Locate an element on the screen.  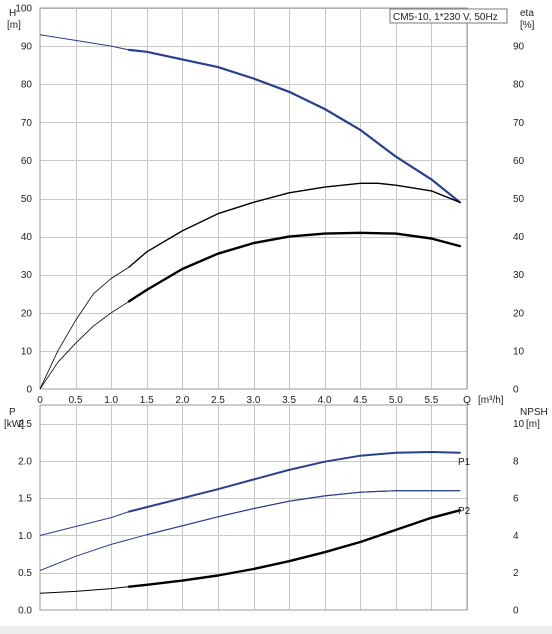
eta-tick-label: 20 is located at coordinates (519, 313).